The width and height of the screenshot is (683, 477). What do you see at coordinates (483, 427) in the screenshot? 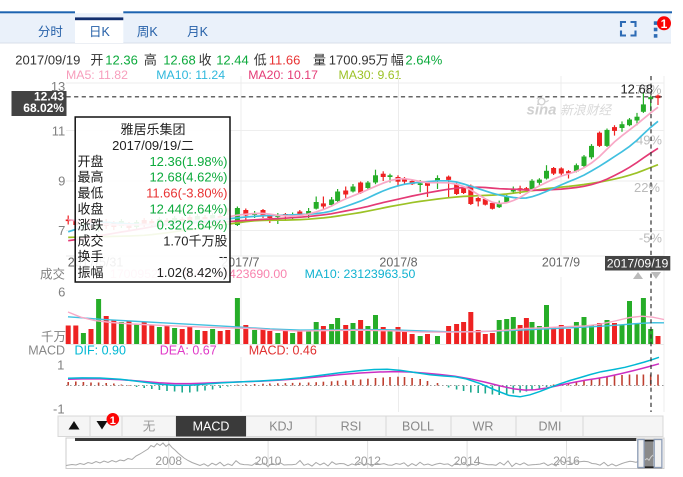
I see `svg-text: WR` at bounding box center [483, 427].